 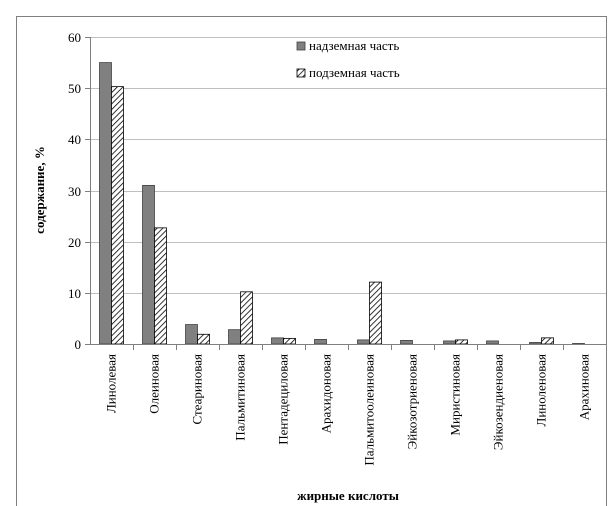 I want to click on category-label: Пальмитоолеиновая, so click(x=369, y=410).